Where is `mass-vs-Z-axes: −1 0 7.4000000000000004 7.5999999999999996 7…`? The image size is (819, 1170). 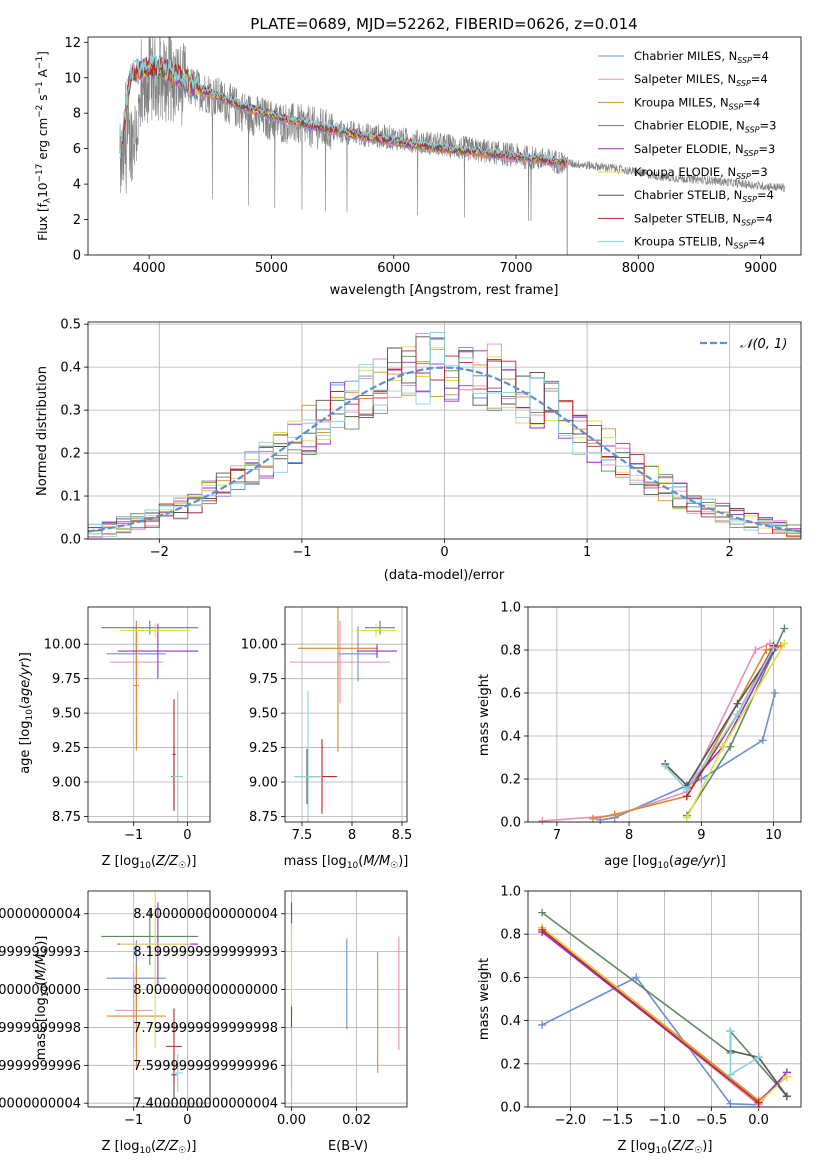
mass-vs-Z-axes: −1 0 7.4000000000000004 7.5999999999999996 7… is located at coordinates (105, 1009).